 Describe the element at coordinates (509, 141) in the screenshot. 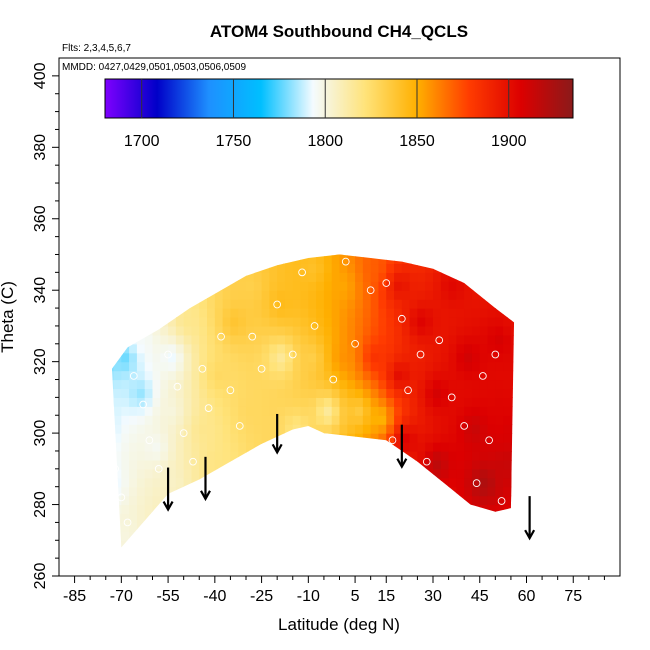

I see `colorbar-tick-label: 1900` at that location.